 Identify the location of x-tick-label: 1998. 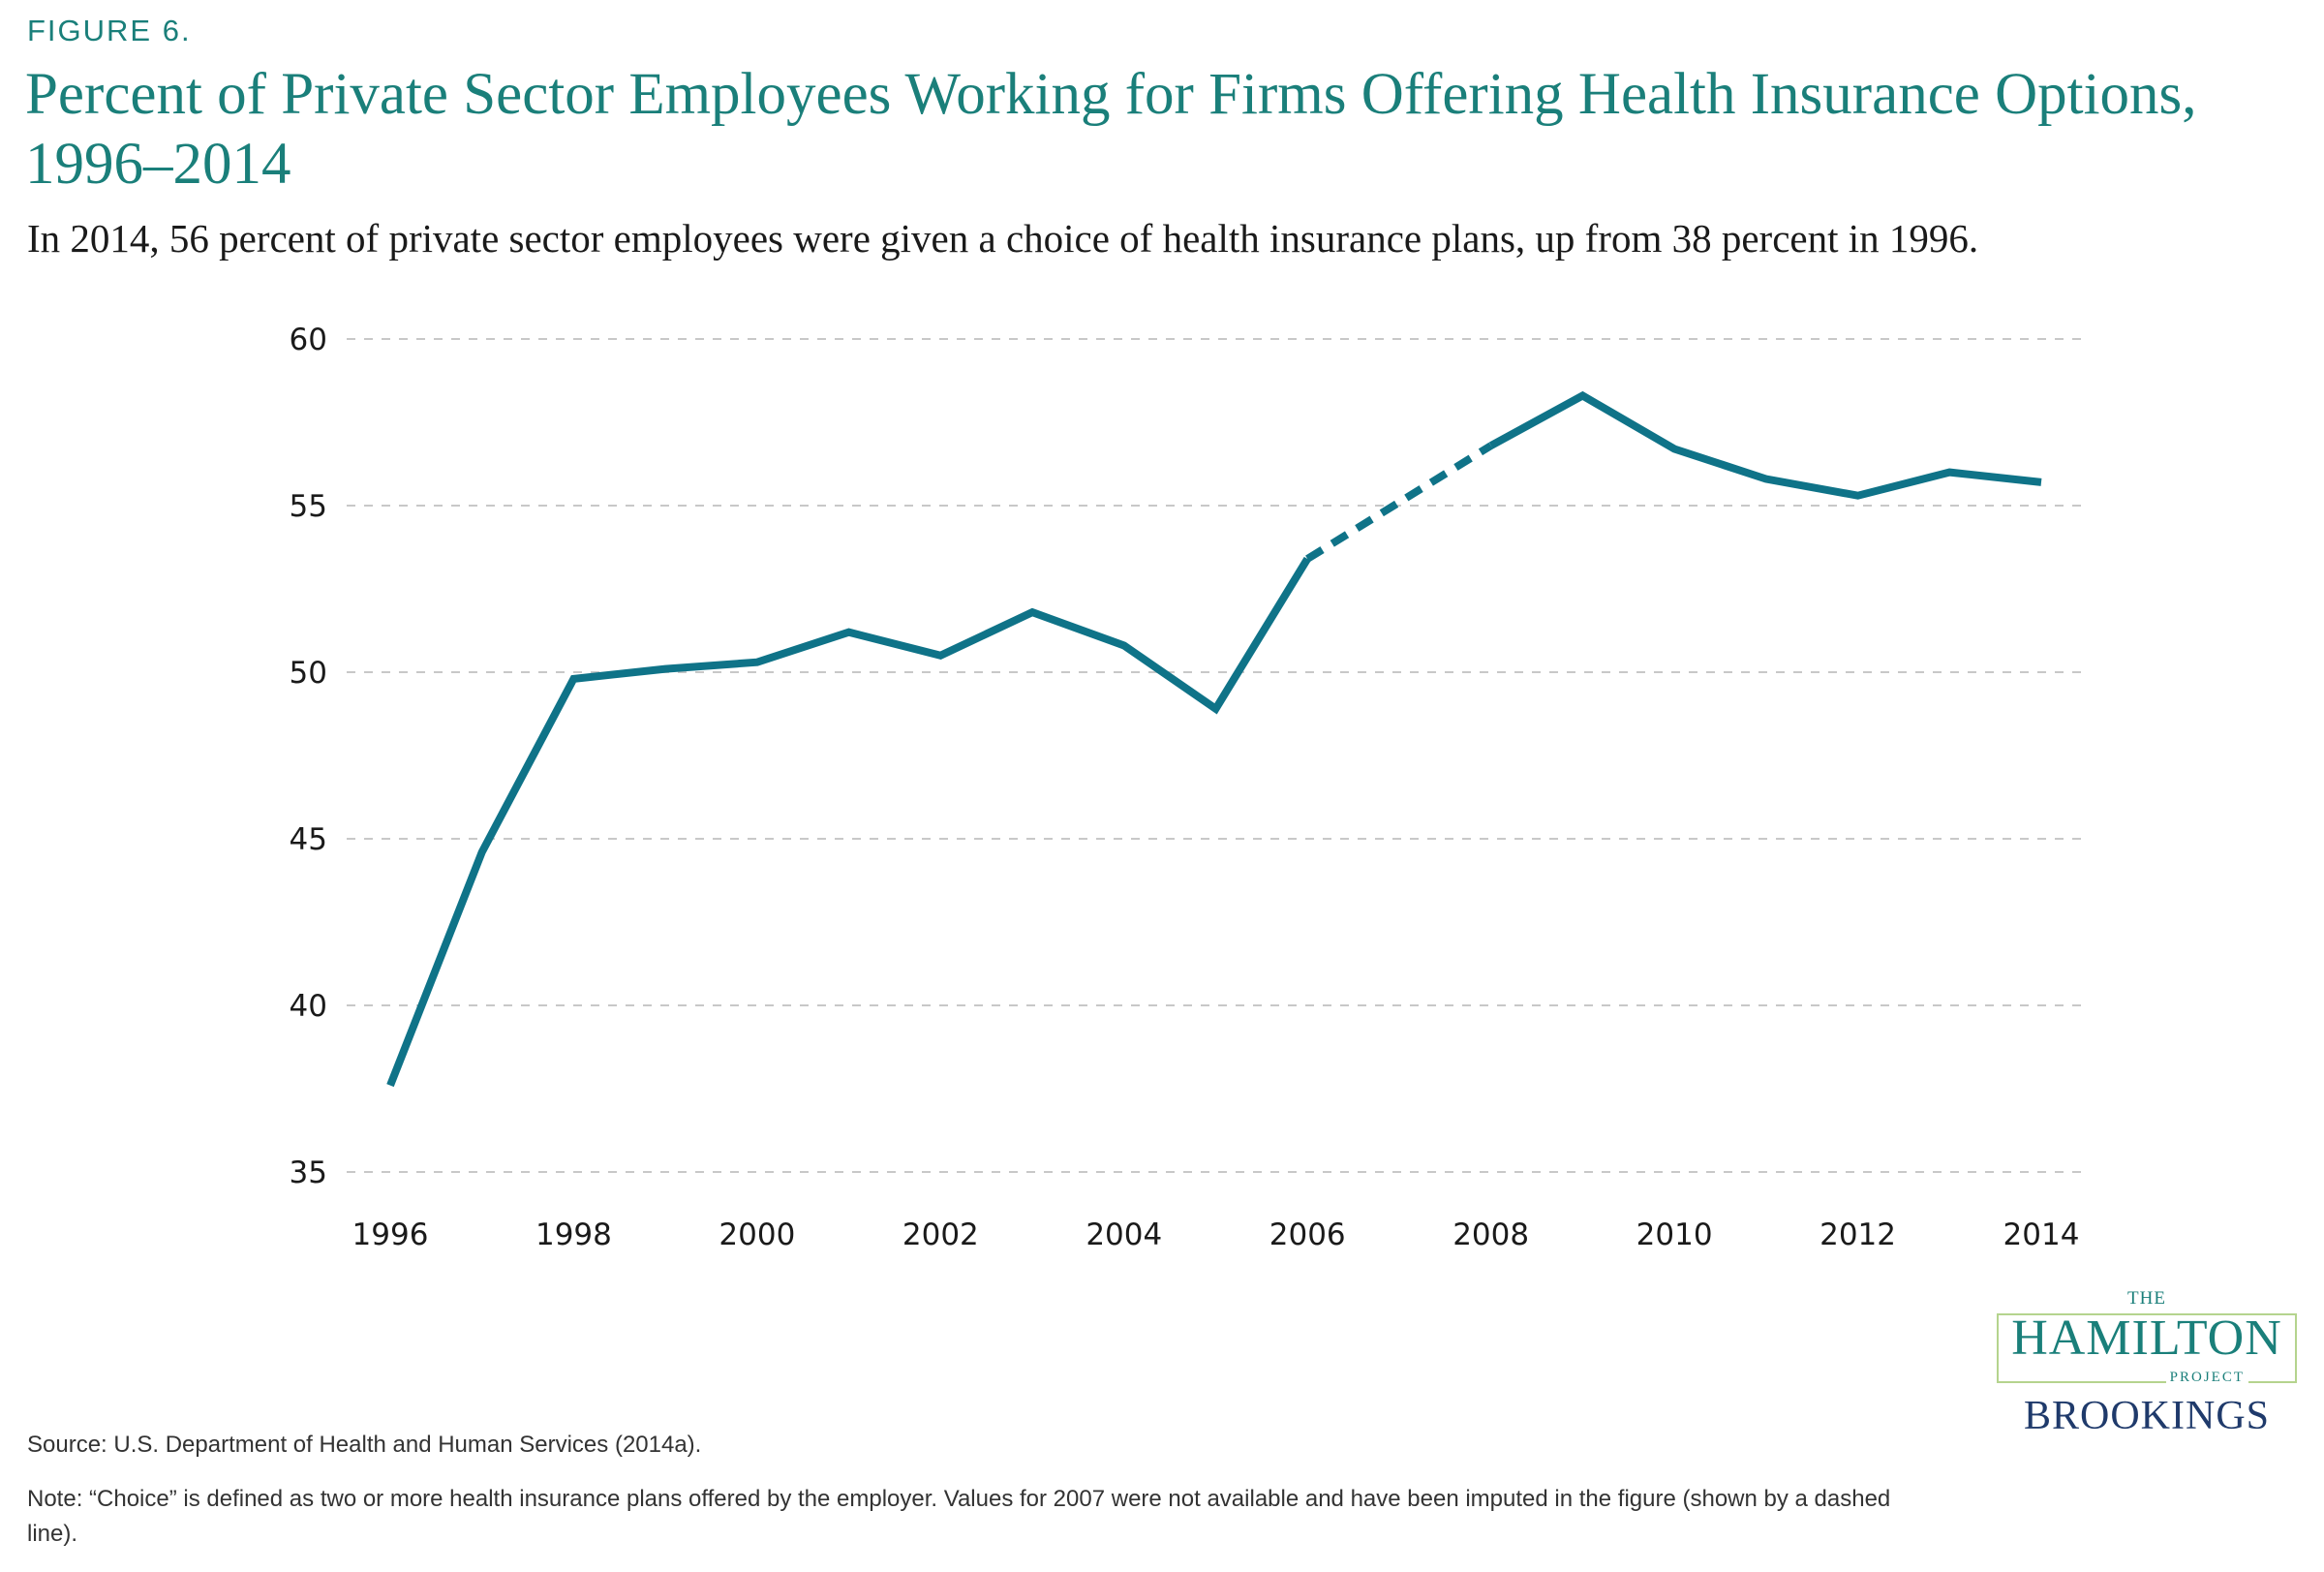
(573, 1235).